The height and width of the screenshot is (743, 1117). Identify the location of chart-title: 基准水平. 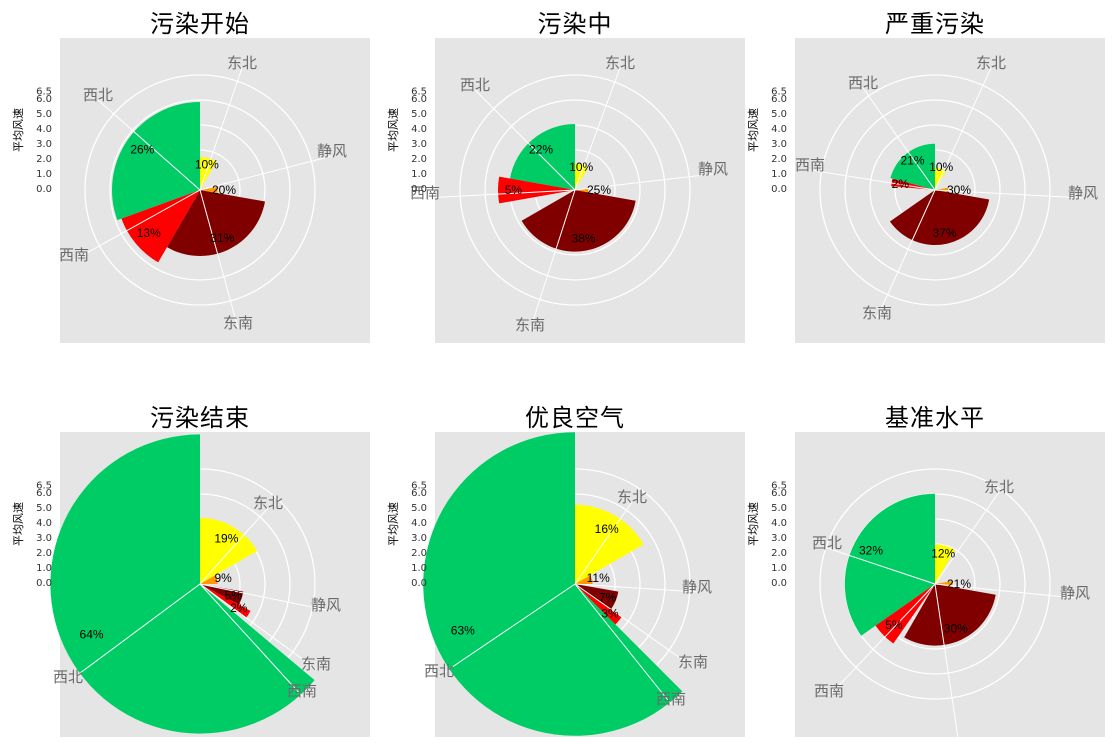
(935, 418).